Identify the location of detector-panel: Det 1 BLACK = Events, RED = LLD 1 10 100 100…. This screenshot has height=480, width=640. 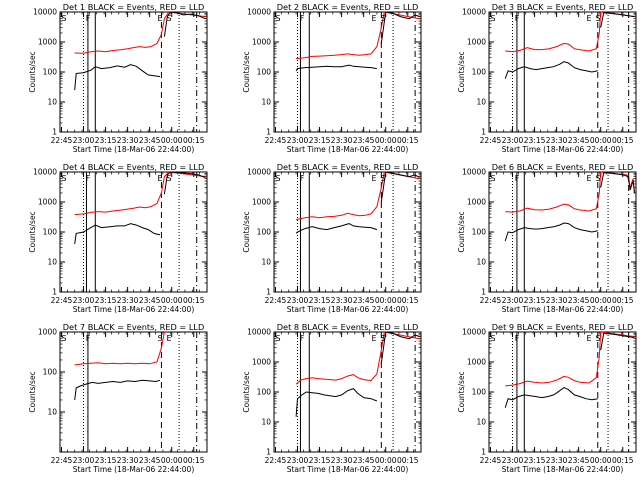
(118, 78).